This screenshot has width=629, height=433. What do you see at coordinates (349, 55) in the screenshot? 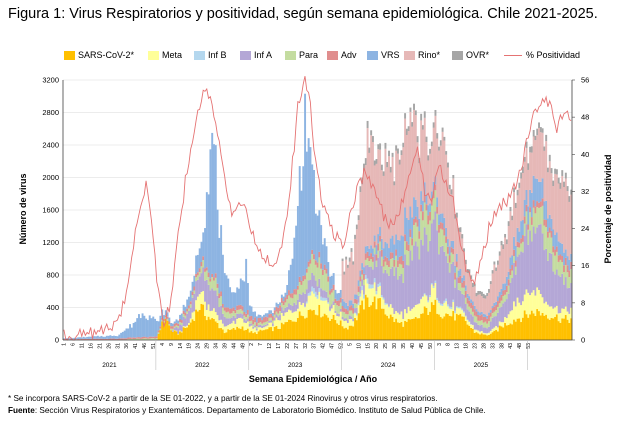
I see `legend-label-adv: Adv` at bounding box center [349, 55].